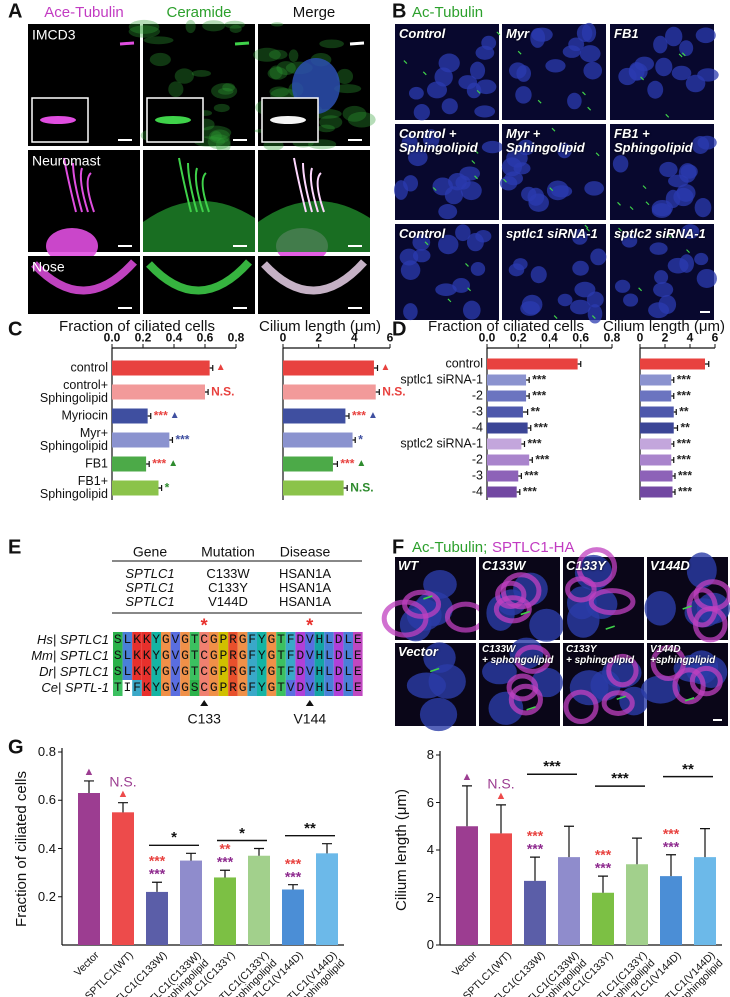 This screenshot has width=730, height=997. I want to click on chart-title: Cilium length (μm), so click(664, 327).